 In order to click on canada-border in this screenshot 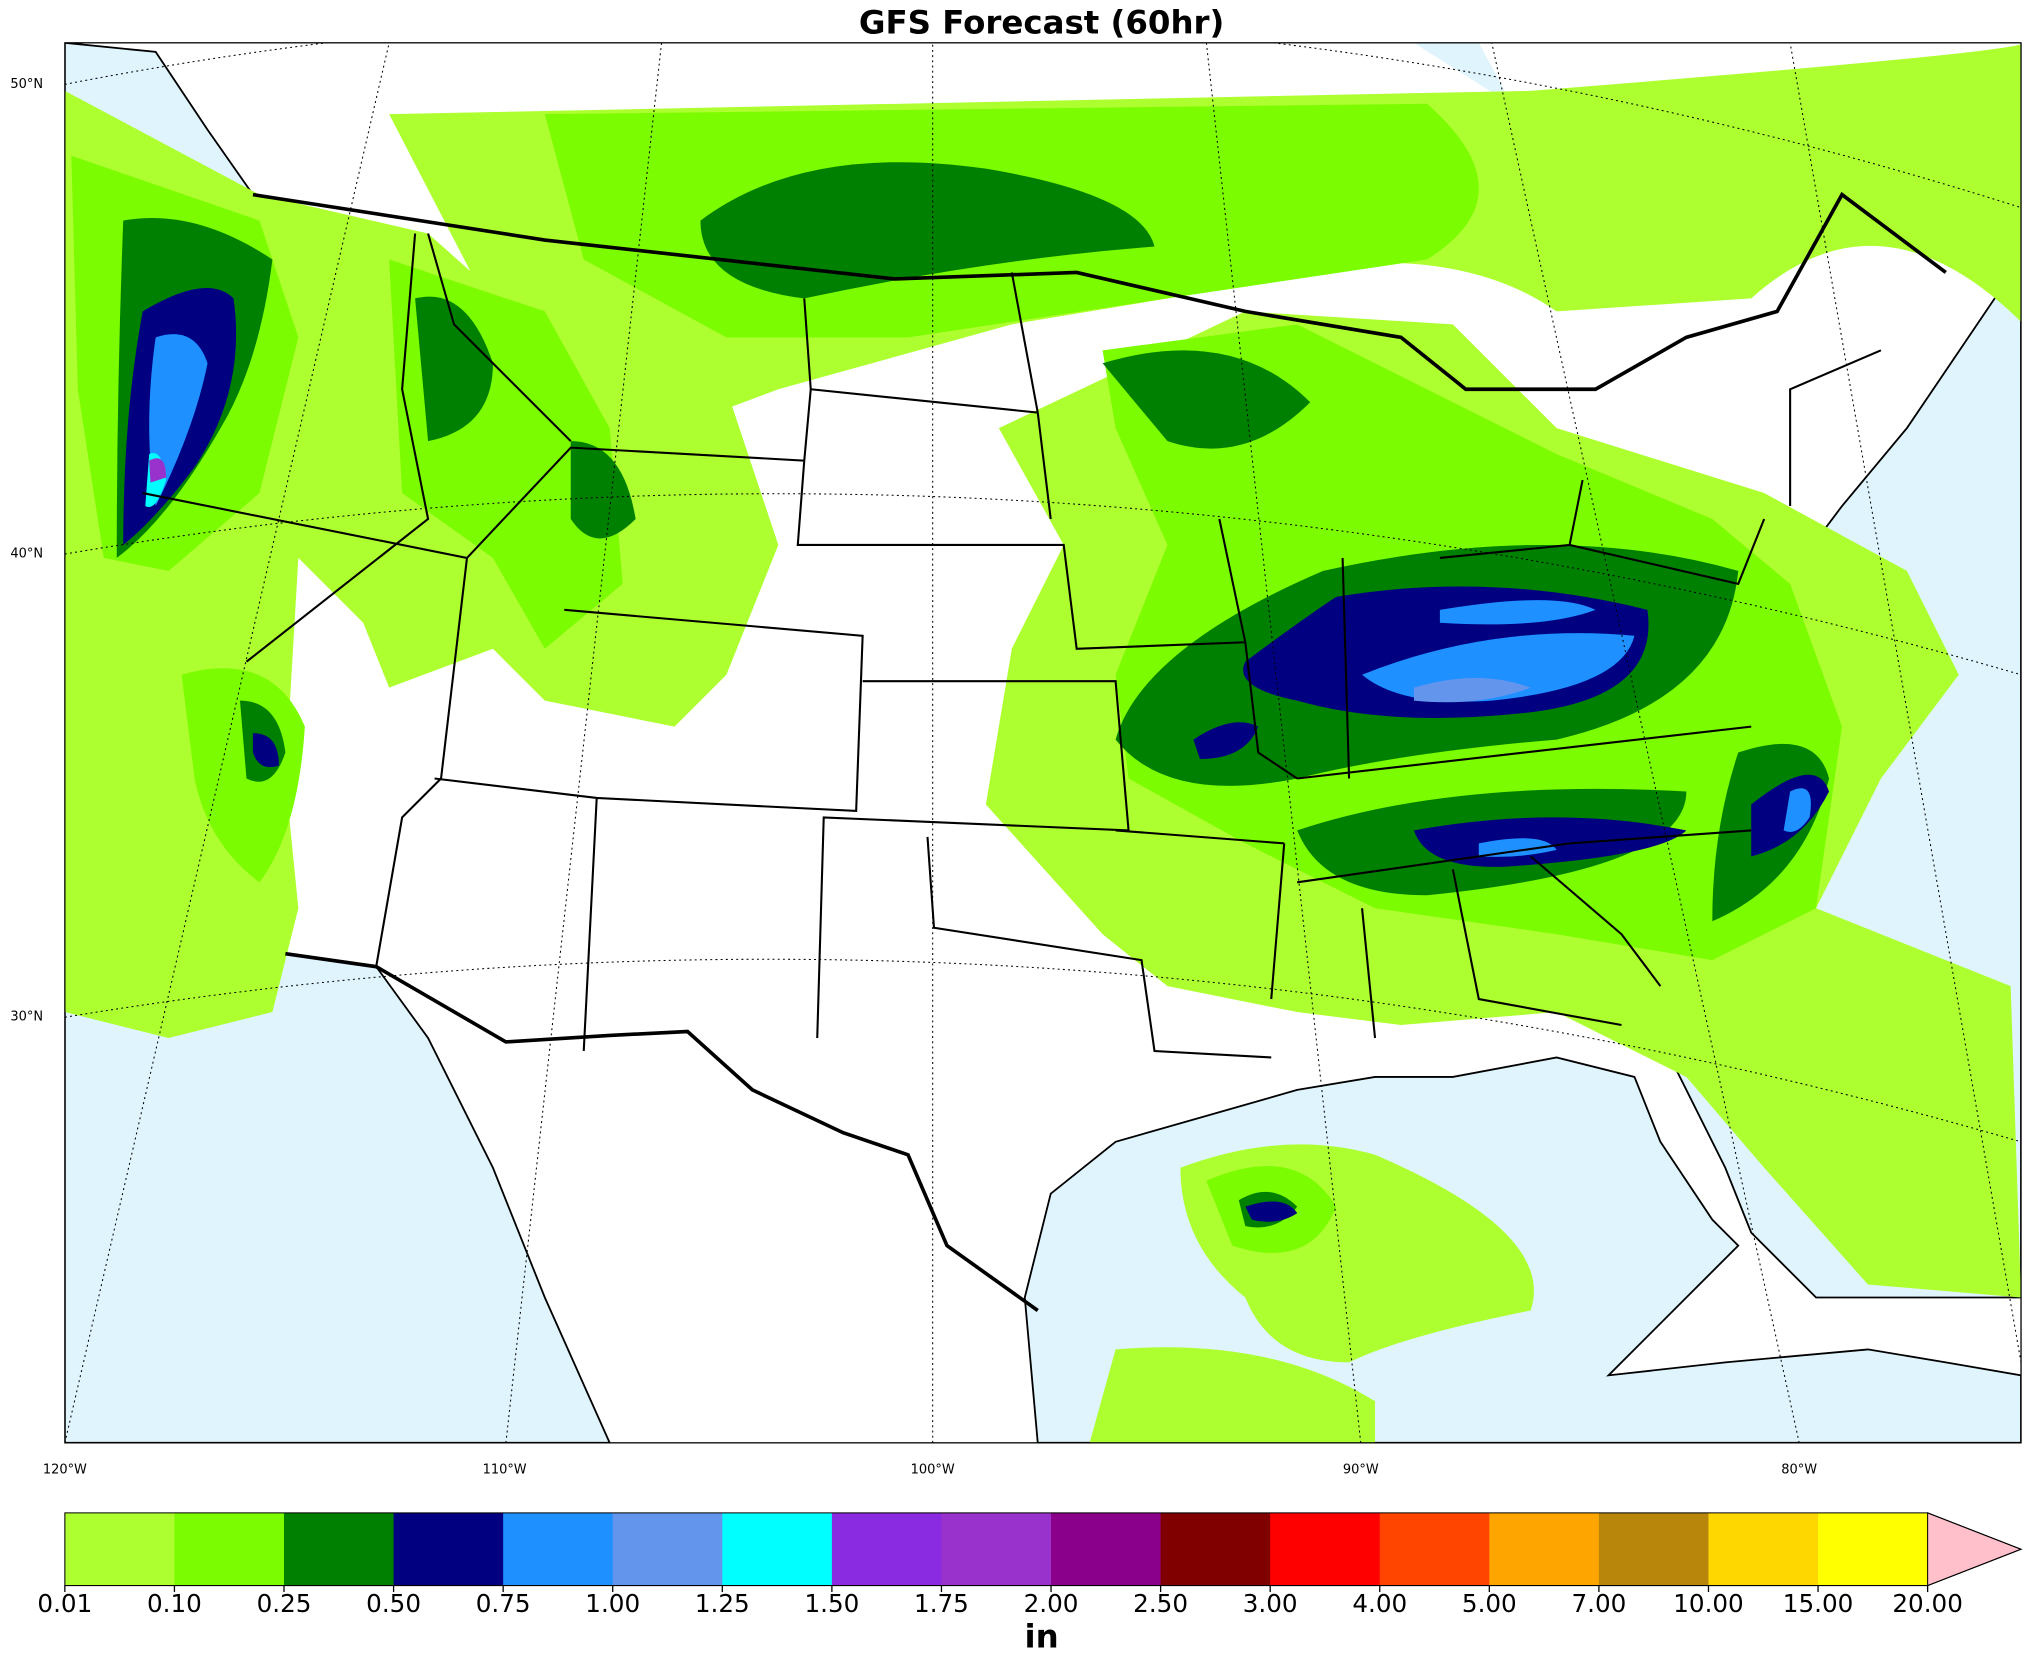, I will do `click(1099, 291)`.